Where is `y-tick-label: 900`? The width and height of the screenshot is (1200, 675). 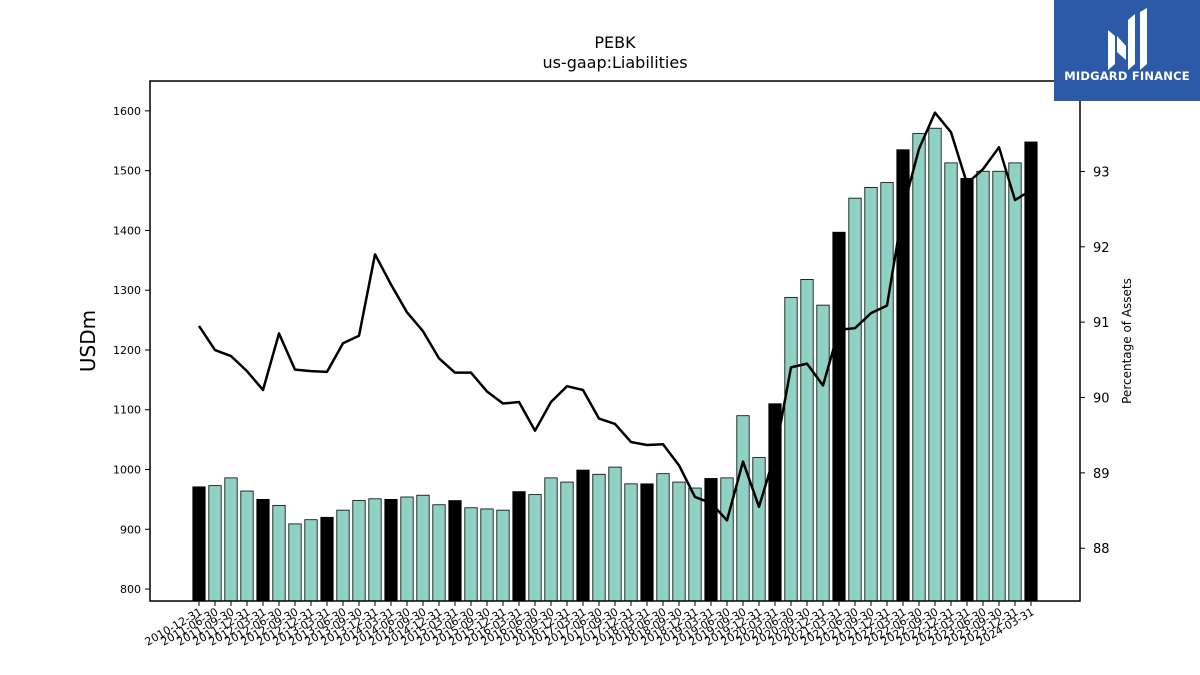 y-tick-label: 900 is located at coordinates (130, 529).